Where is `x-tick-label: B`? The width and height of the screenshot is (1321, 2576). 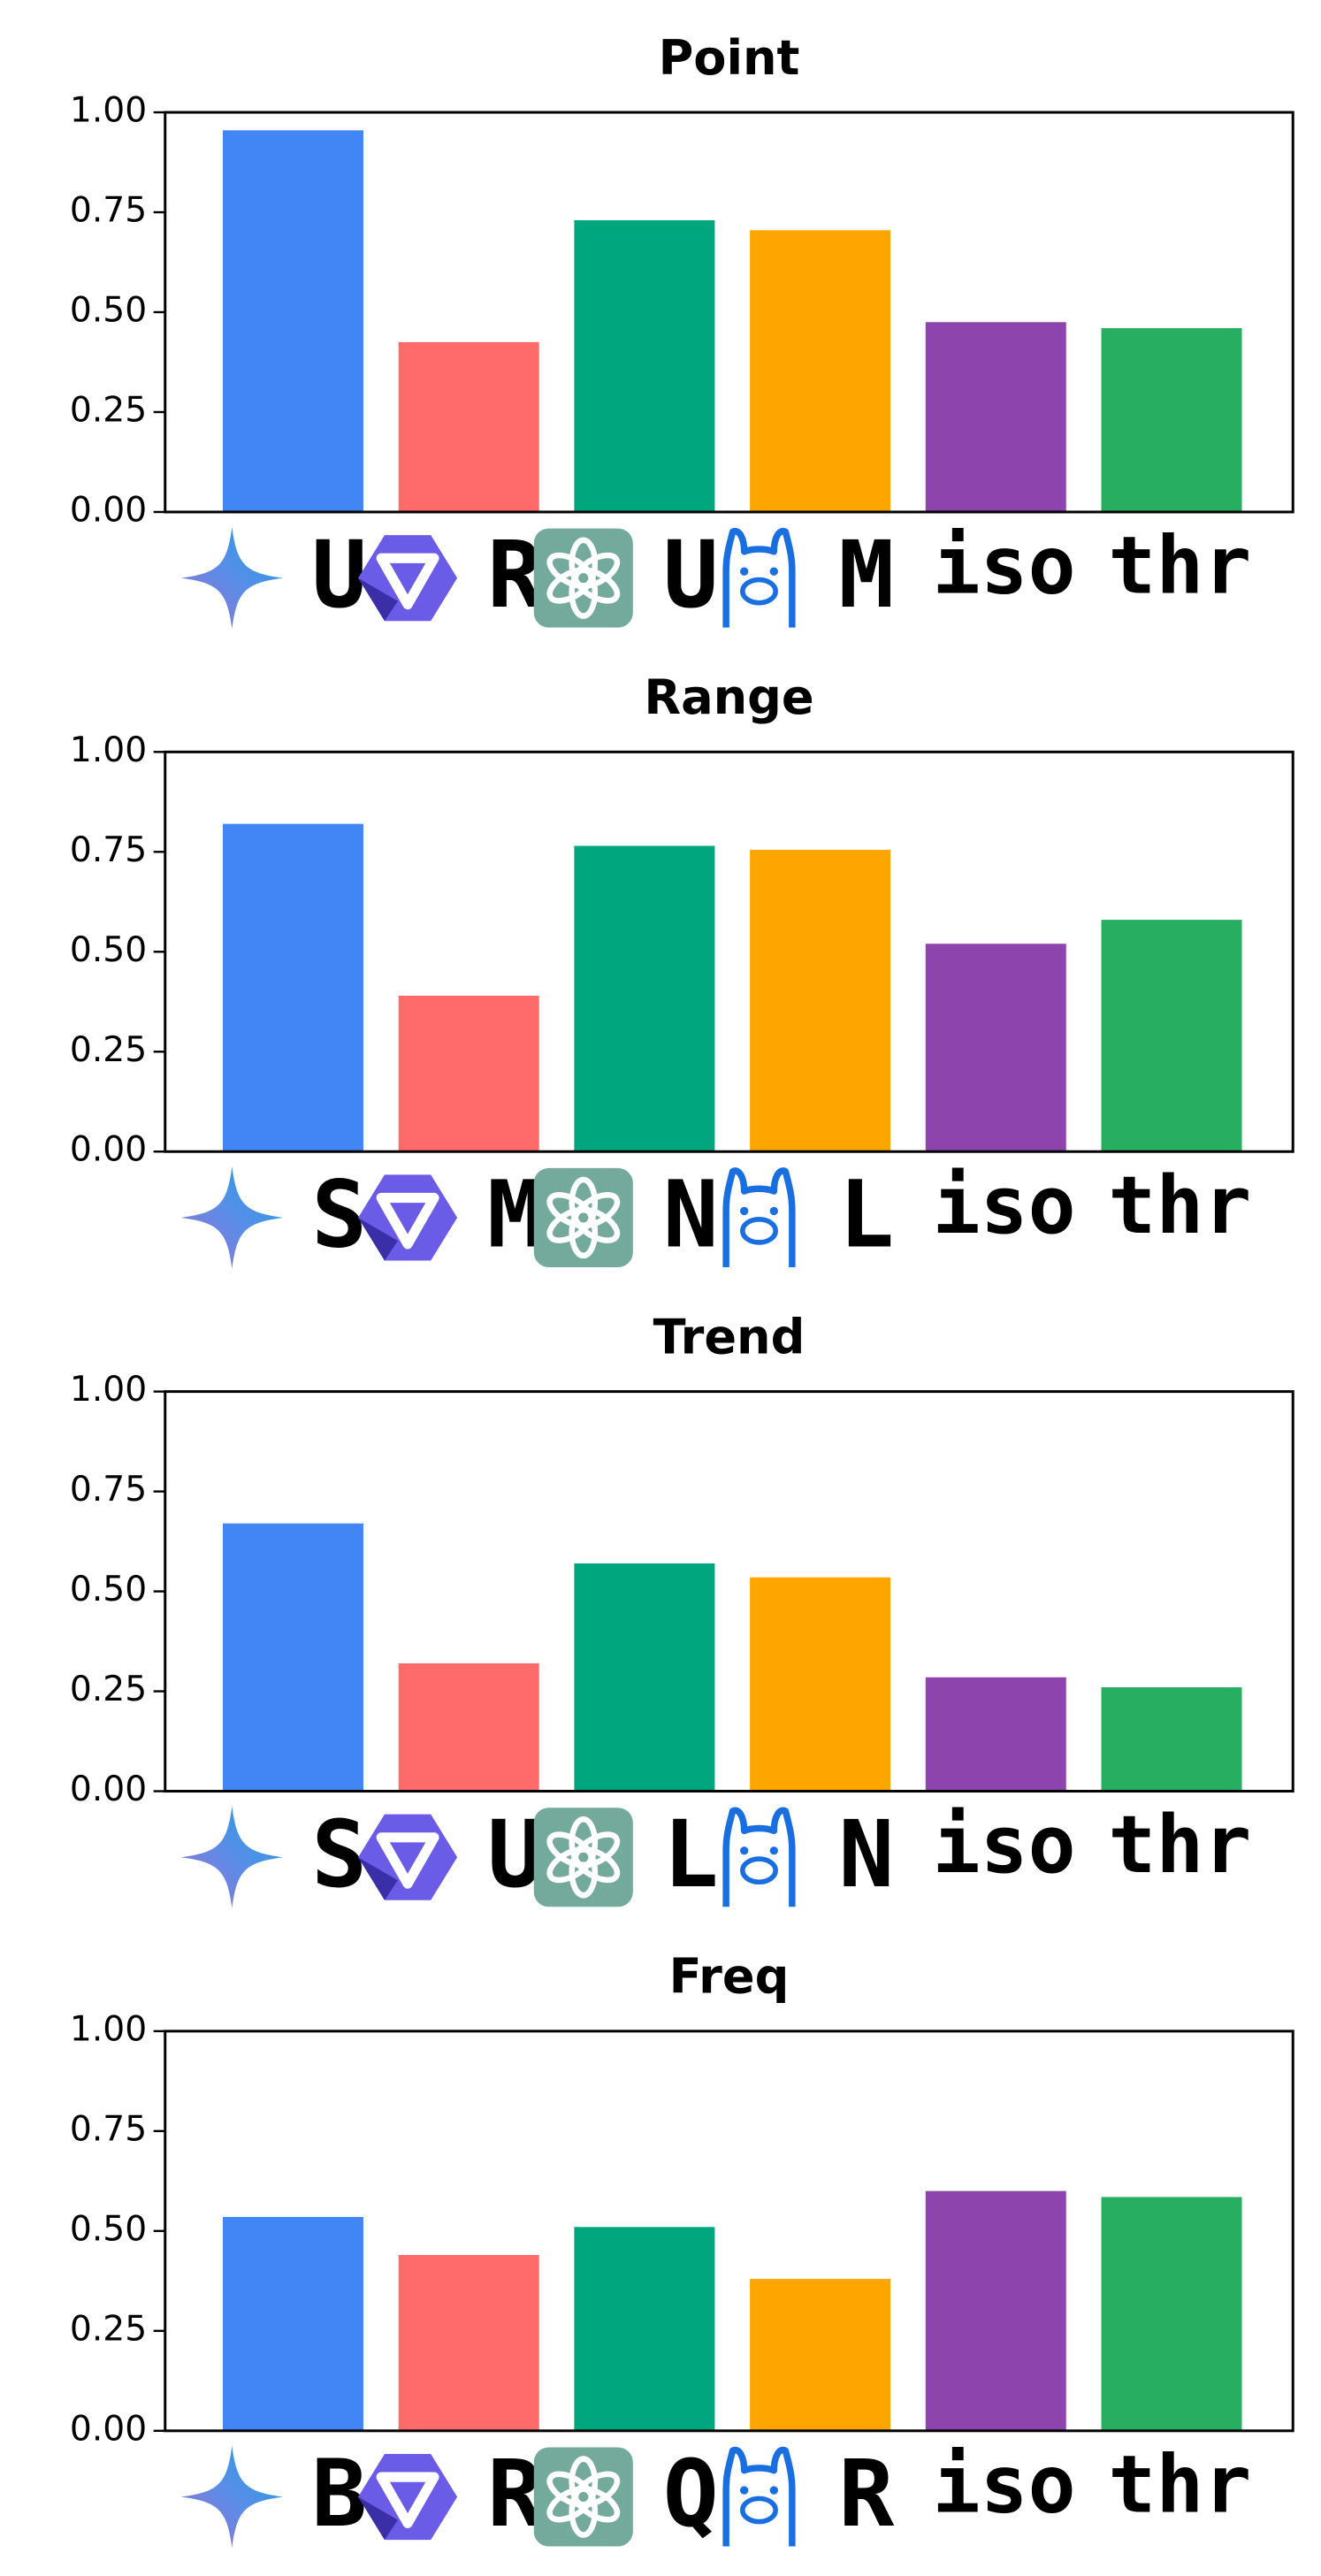
x-tick-label: B is located at coordinates (339, 2494).